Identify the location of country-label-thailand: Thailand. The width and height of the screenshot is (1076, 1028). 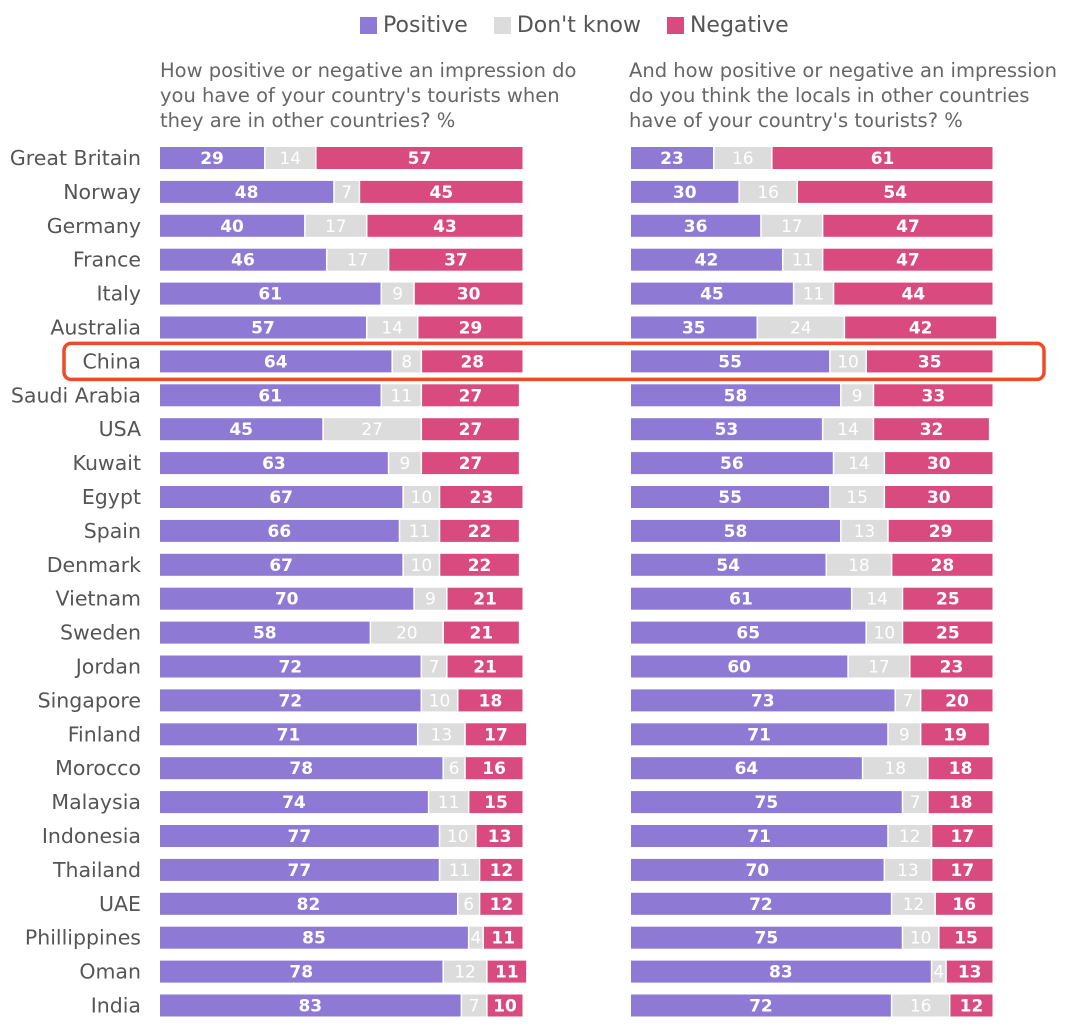
(96, 870).